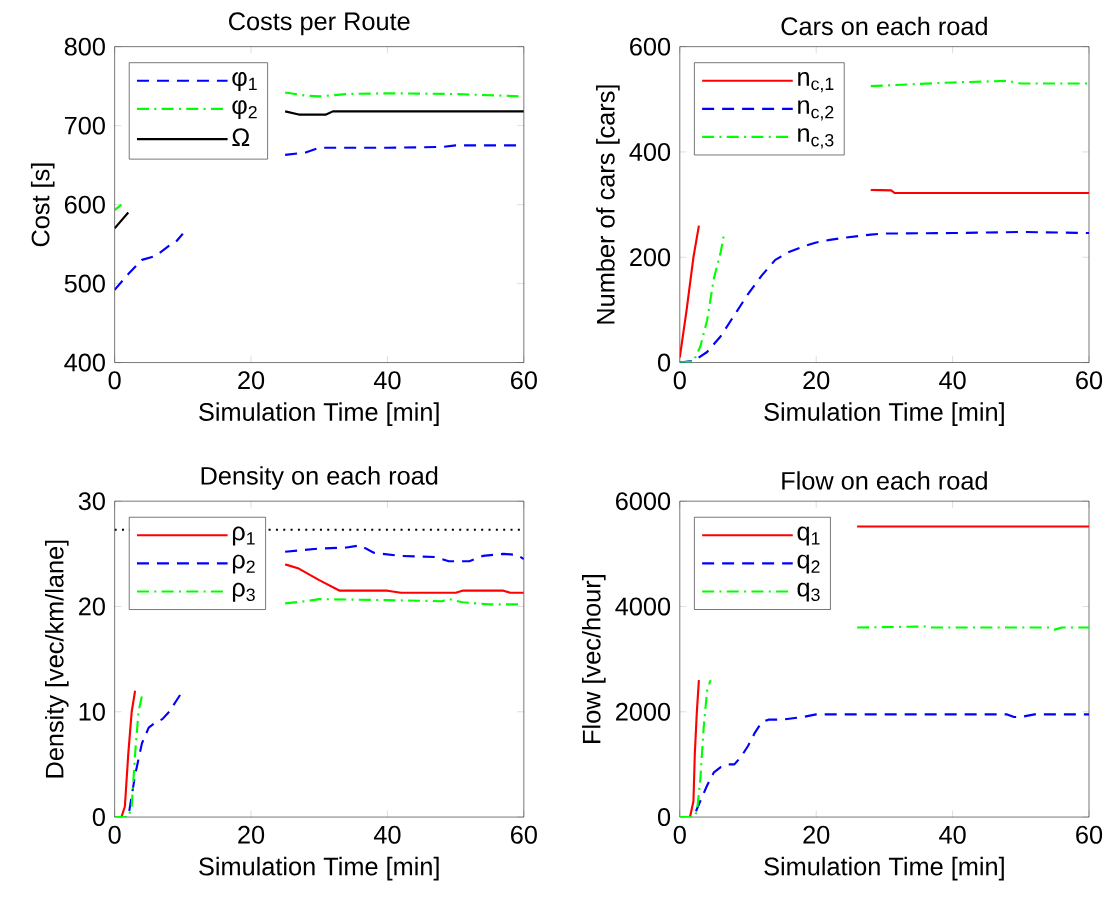 This screenshot has width=1113, height=904. I want to click on legend-label: n$_{c,1}$, so click(816, 82).